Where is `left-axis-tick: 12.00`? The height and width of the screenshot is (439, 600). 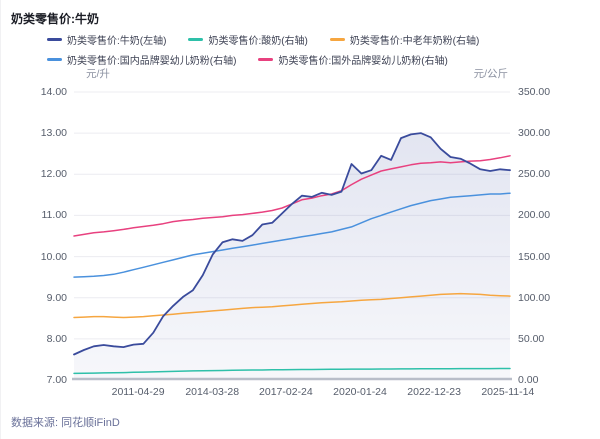 left-axis-tick: 12.00 is located at coordinates (53, 174).